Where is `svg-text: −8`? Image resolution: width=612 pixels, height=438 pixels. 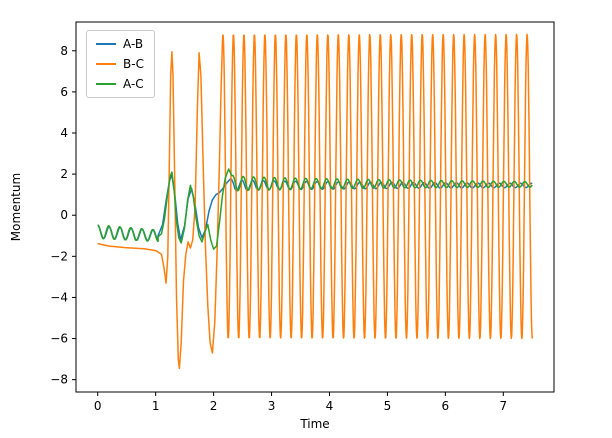 svg-text: −8 is located at coordinates (59, 380).